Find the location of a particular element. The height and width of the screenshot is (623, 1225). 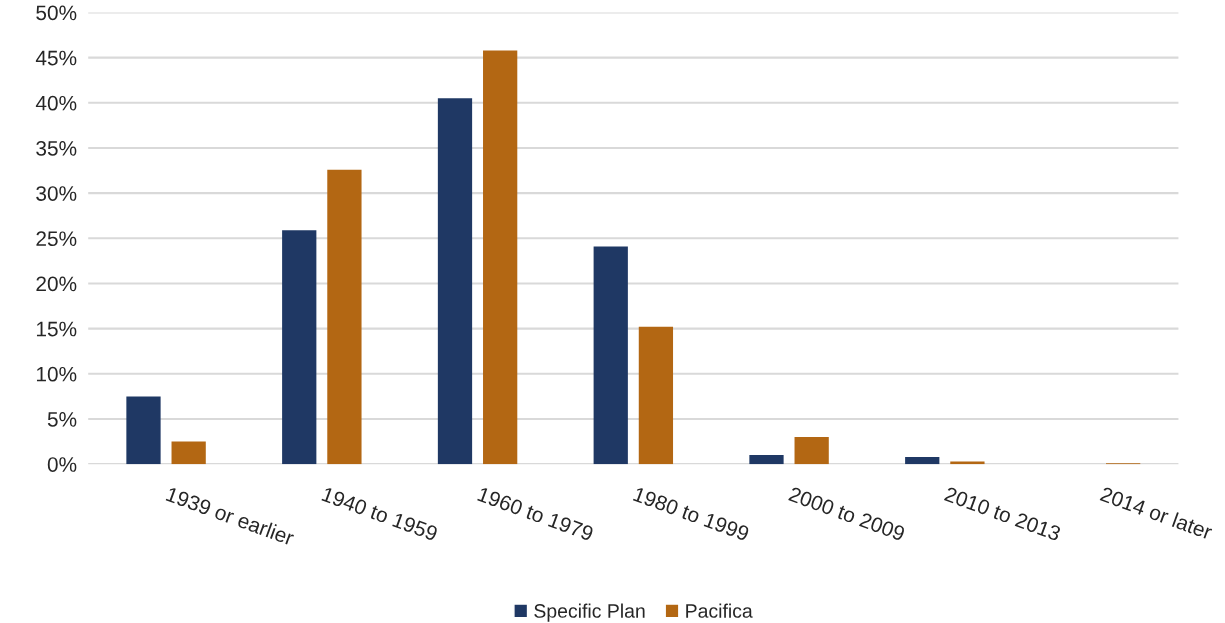

x-tick-label: 2014 or later is located at coordinates (1156, 512).